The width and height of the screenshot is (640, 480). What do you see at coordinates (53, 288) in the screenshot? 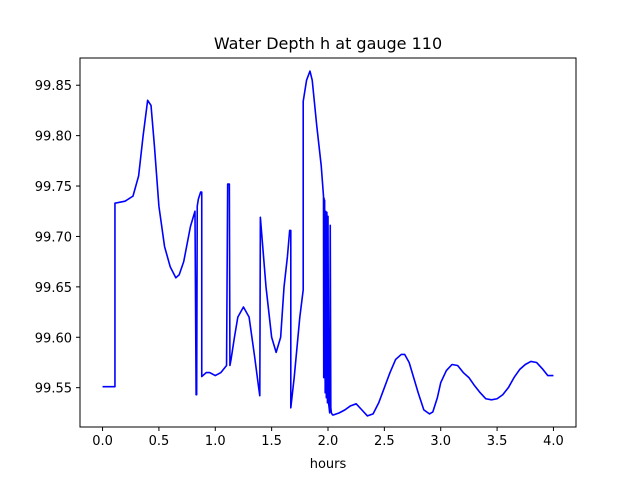
I see `y-tick-label: 99.65` at bounding box center [53, 288].